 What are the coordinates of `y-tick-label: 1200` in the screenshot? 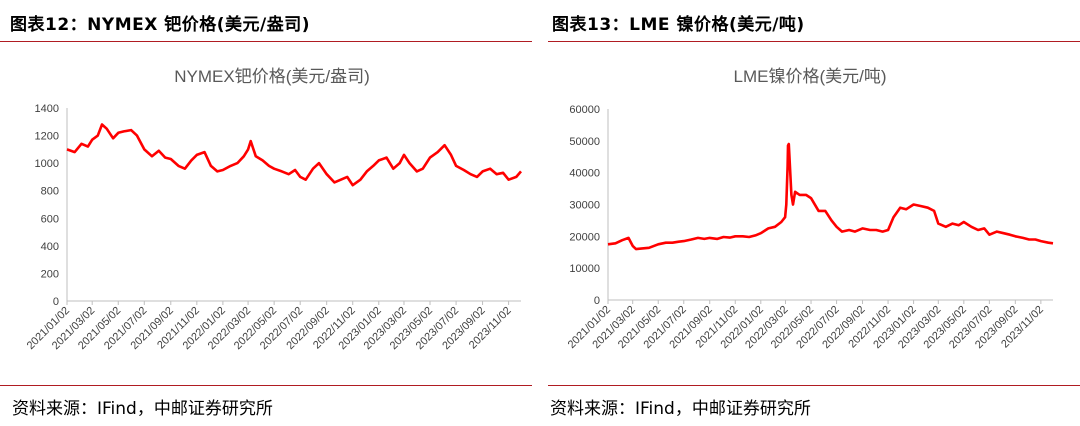 It's located at (47, 137).